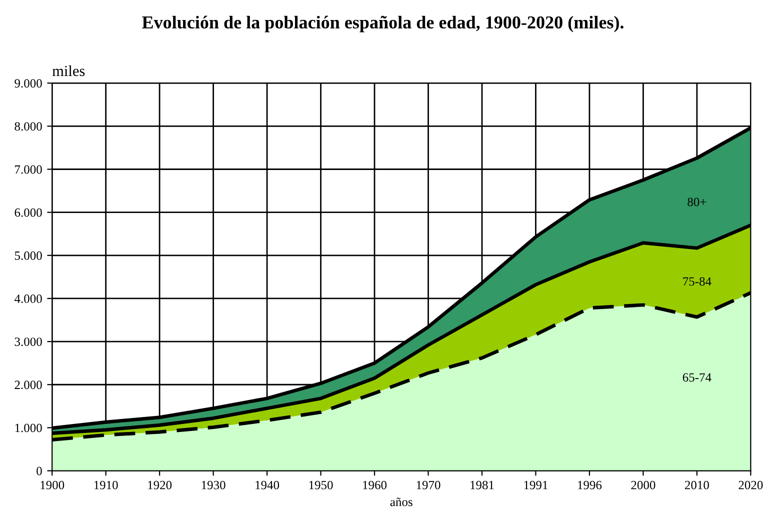  What do you see at coordinates (28, 428) in the screenshot?
I see `y-tick-label: 1.000` at bounding box center [28, 428].